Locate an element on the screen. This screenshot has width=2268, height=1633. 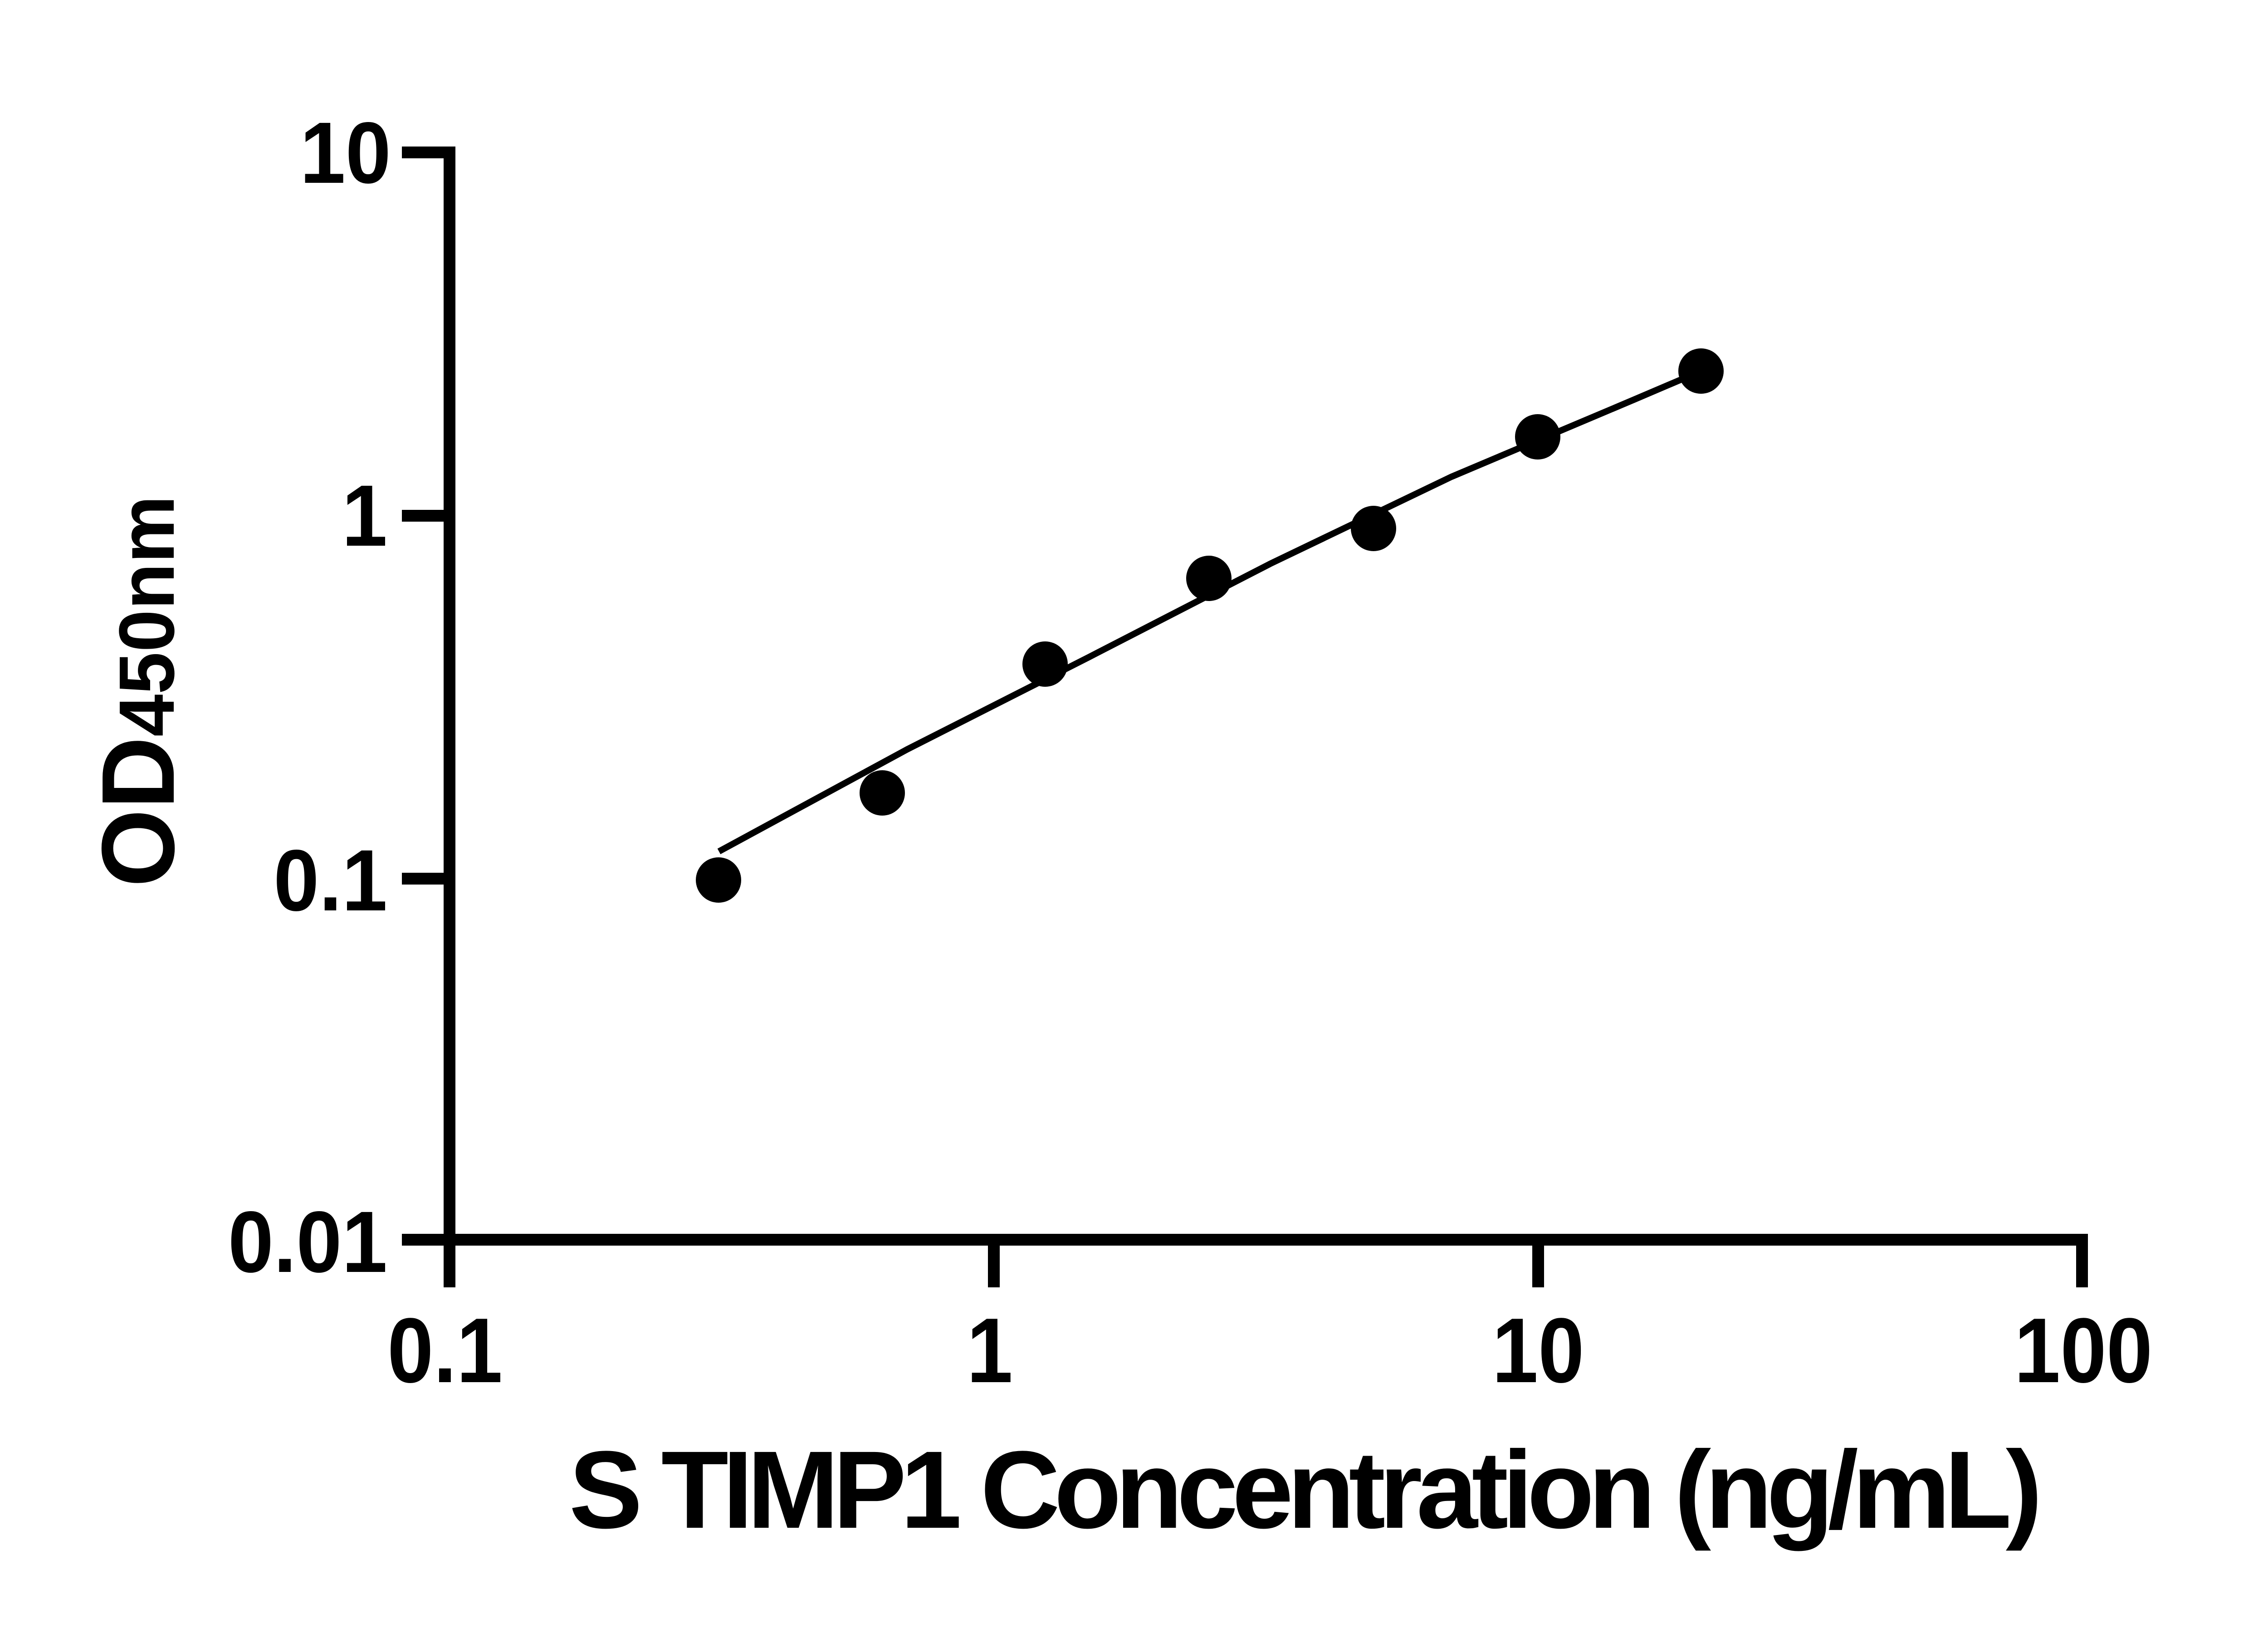
svg-text: S TIMP1 Concentration (ng/mL) is located at coordinates (1303, 1489).